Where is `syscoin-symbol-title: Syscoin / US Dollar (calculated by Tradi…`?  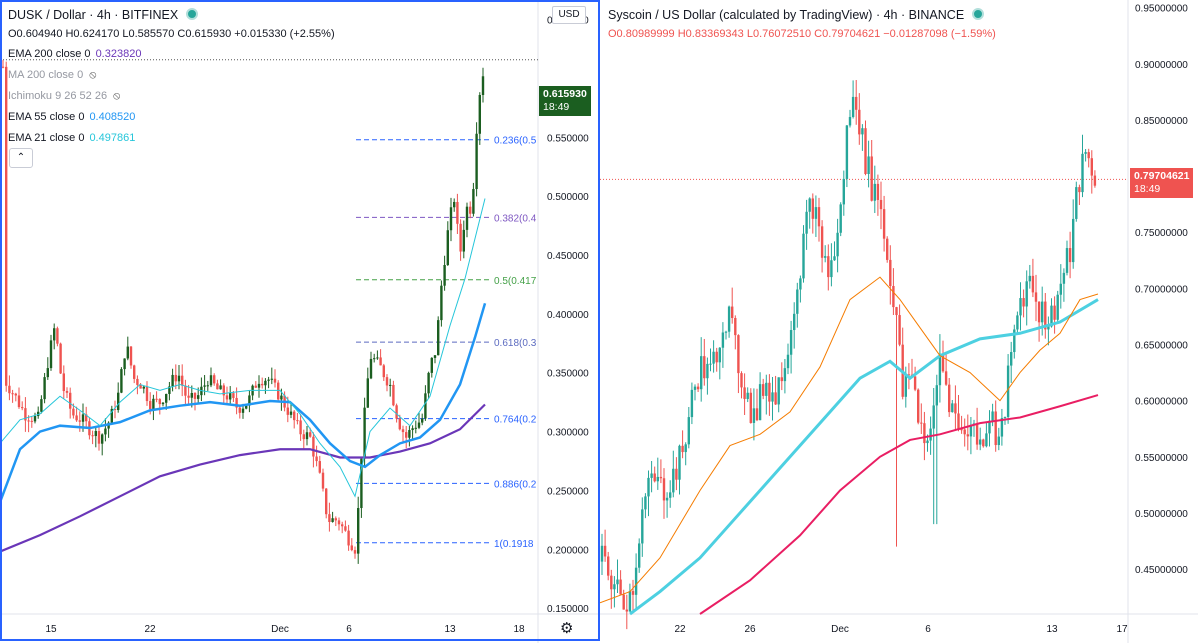
syscoin-symbol-title: Syscoin / US Dollar (calculated by Tradi… is located at coordinates (786, 15).